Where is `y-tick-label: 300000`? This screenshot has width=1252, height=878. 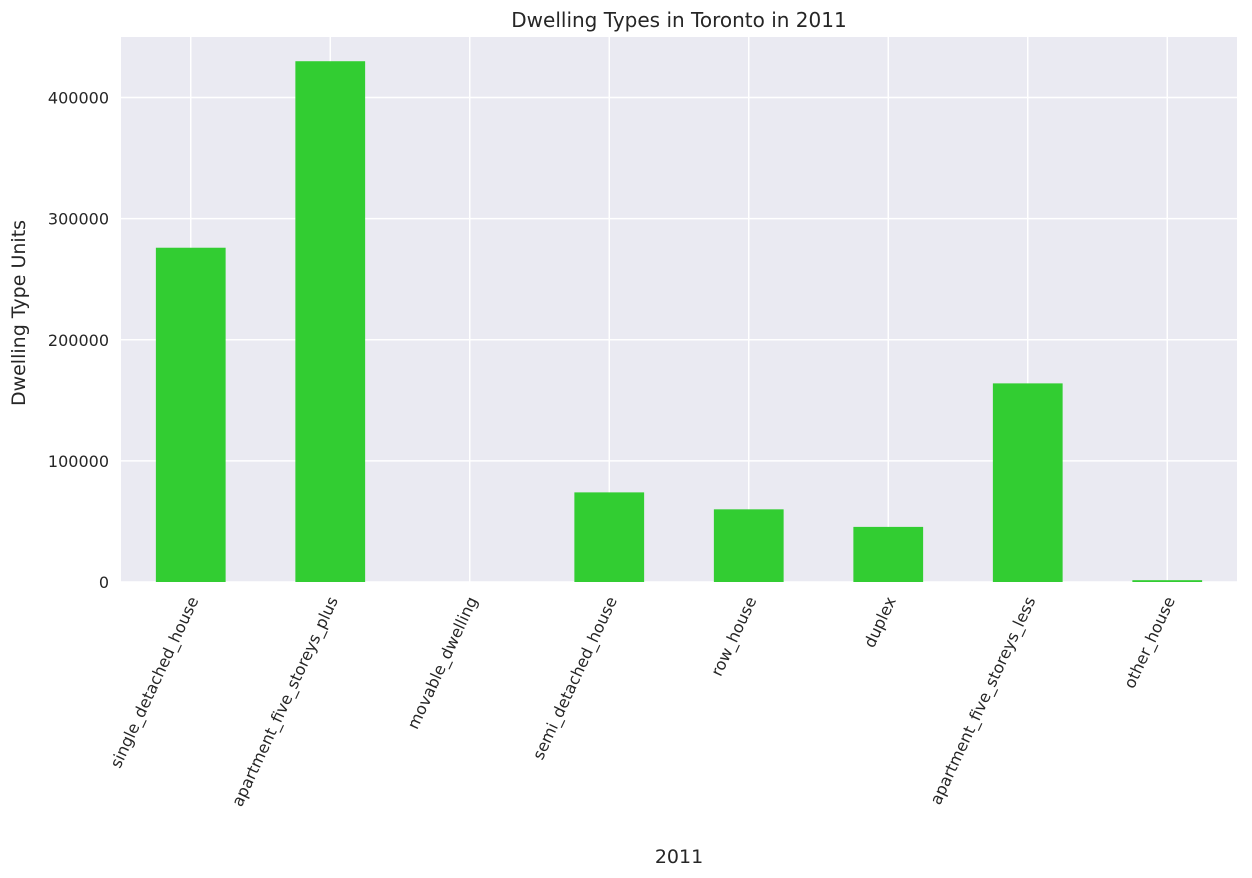 y-tick-label: 300000 is located at coordinates (78, 219).